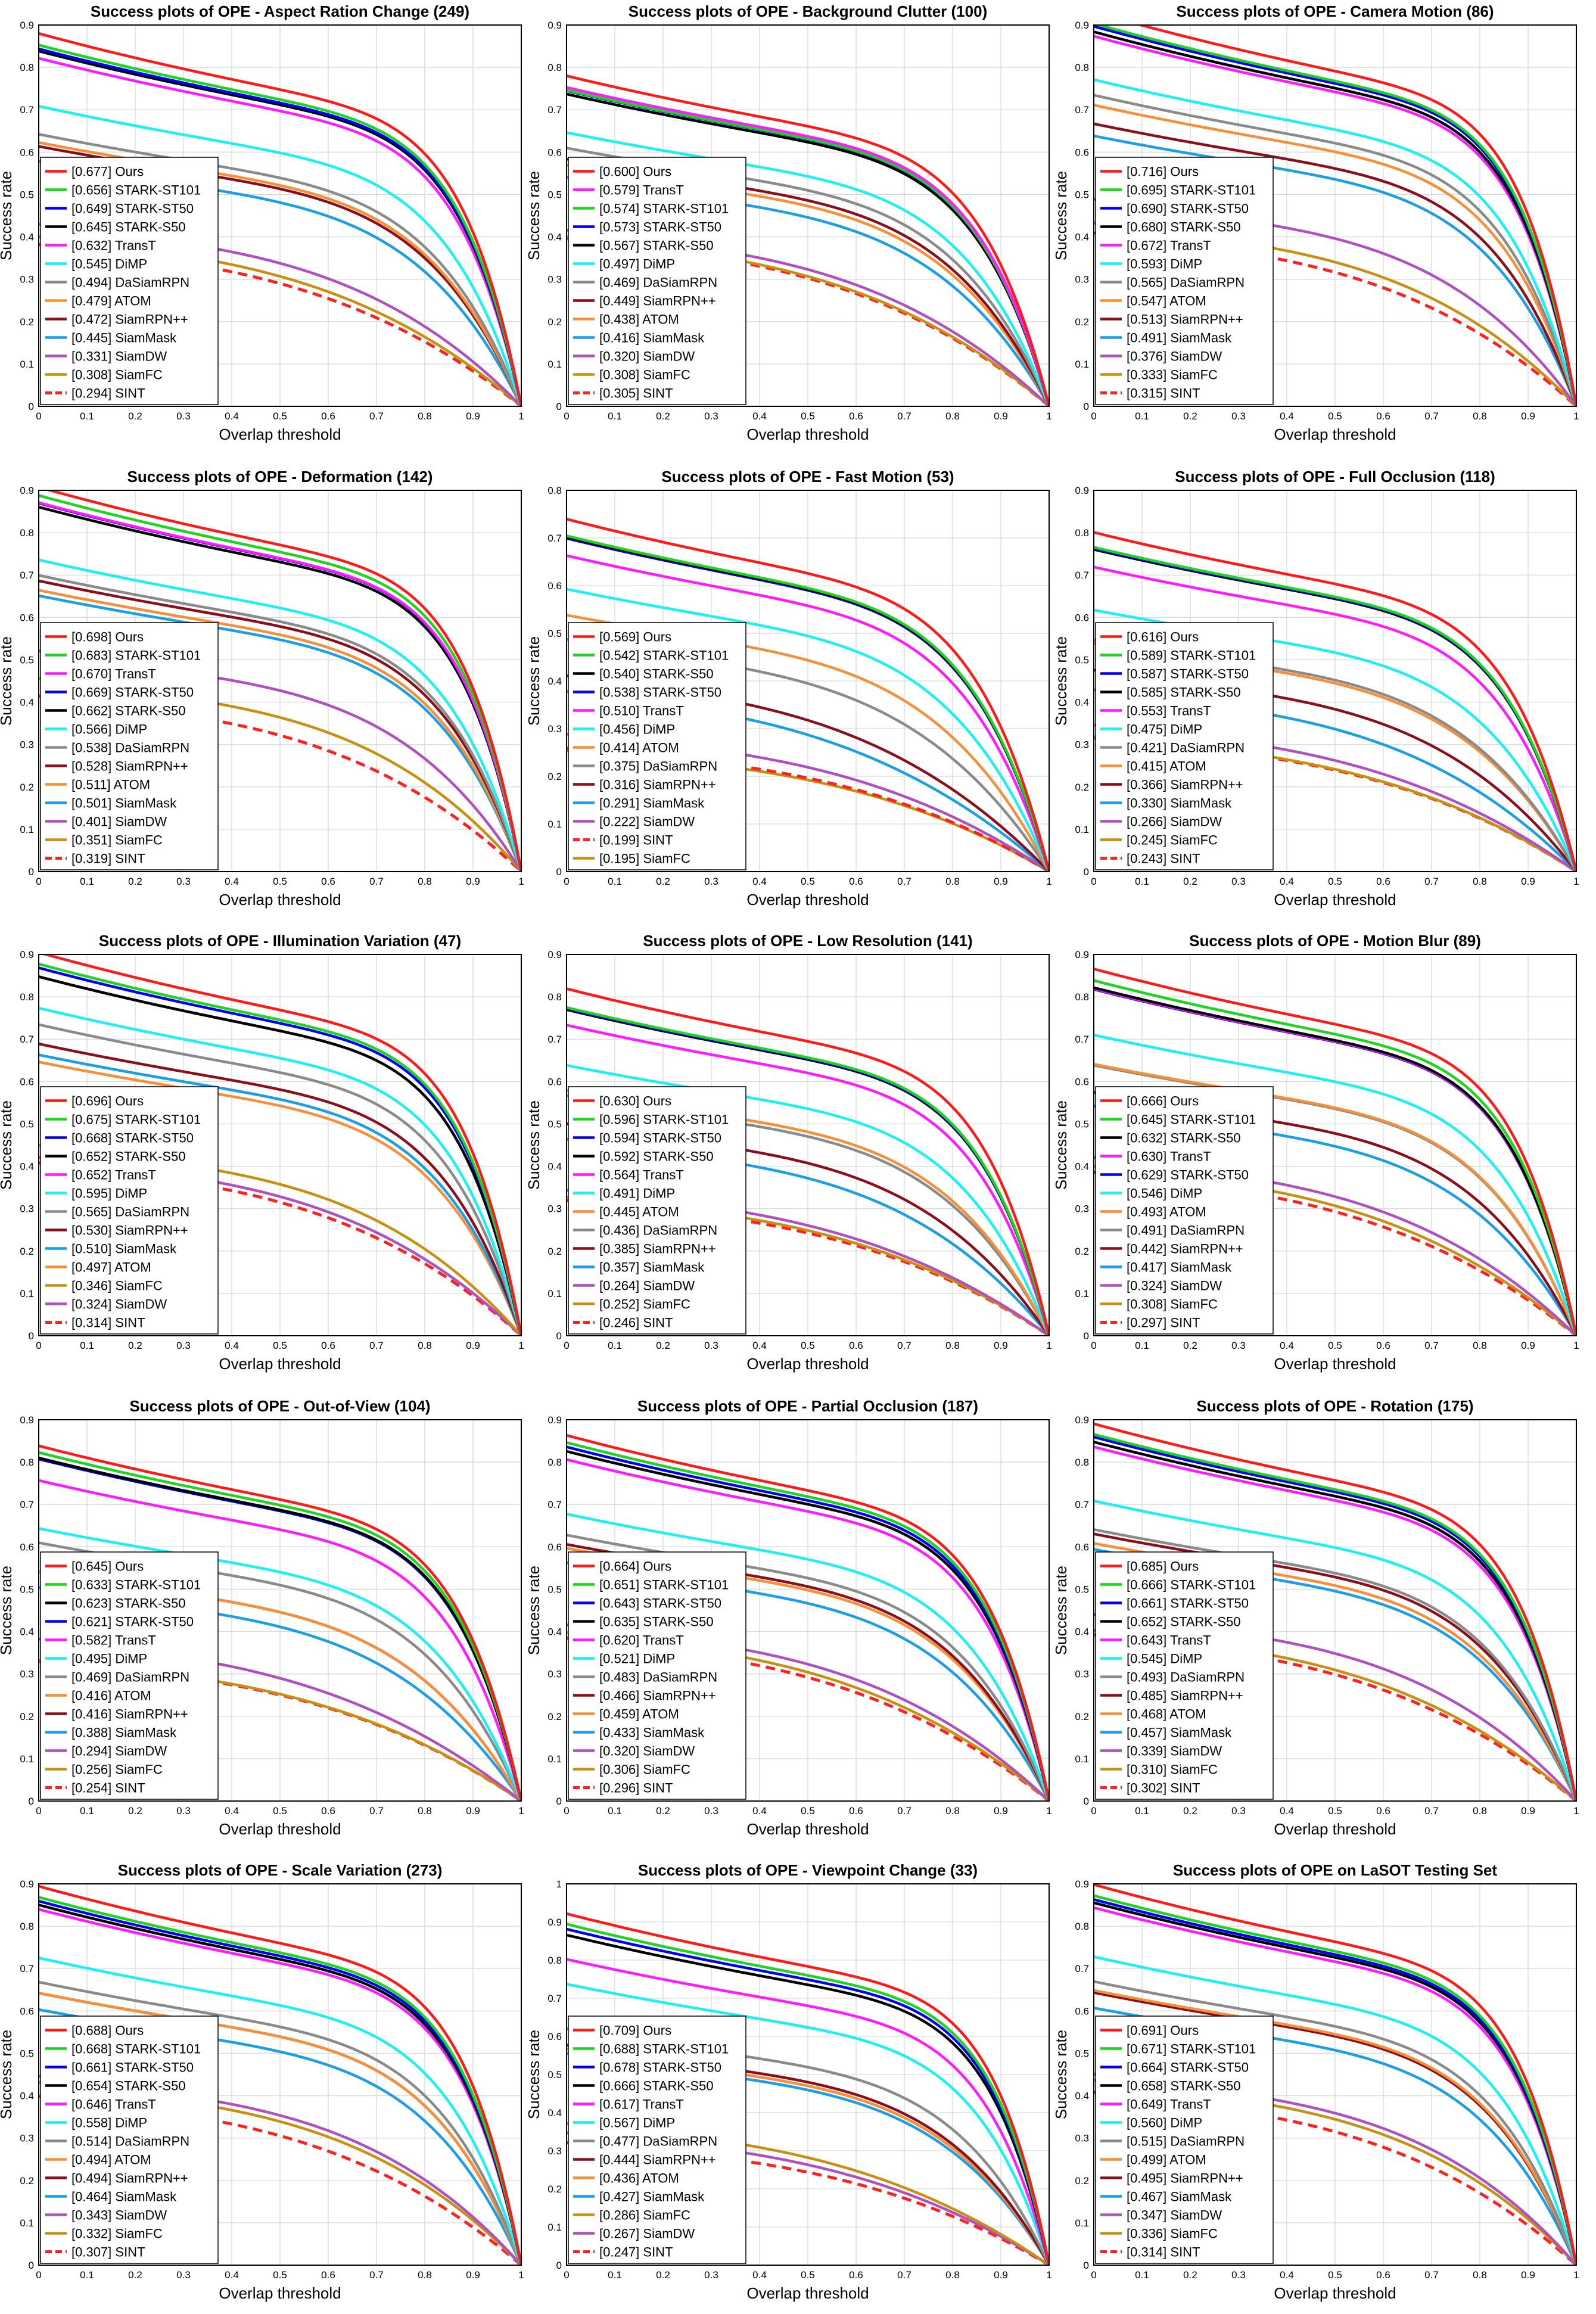 Image resolution: width=1596 pixels, height=2314 pixels. What do you see at coordinates (130, 2141) in the screenshot?
I see `legend-label: [0.514] DaSiamRPN` at bounding box center [130, 2141].